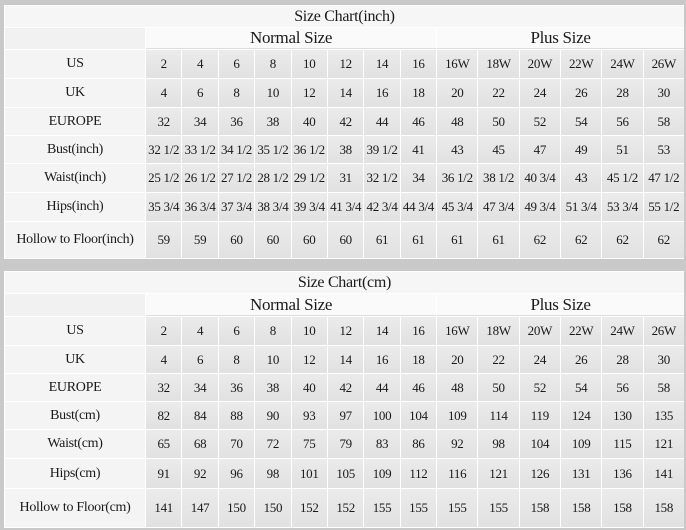 Image resolution: width=686 pixels, height=530 pixels. What do you see at coordinates (344, 16) in the screenshot?
I see `table-title: Size Chart(inch)` at bounding box center [344, 16].